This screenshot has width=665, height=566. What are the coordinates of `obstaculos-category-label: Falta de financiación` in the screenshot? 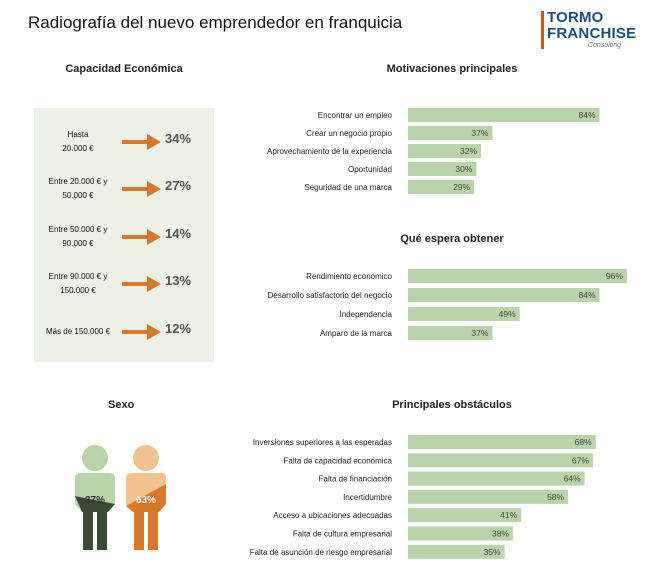 It's located at (355, 479).